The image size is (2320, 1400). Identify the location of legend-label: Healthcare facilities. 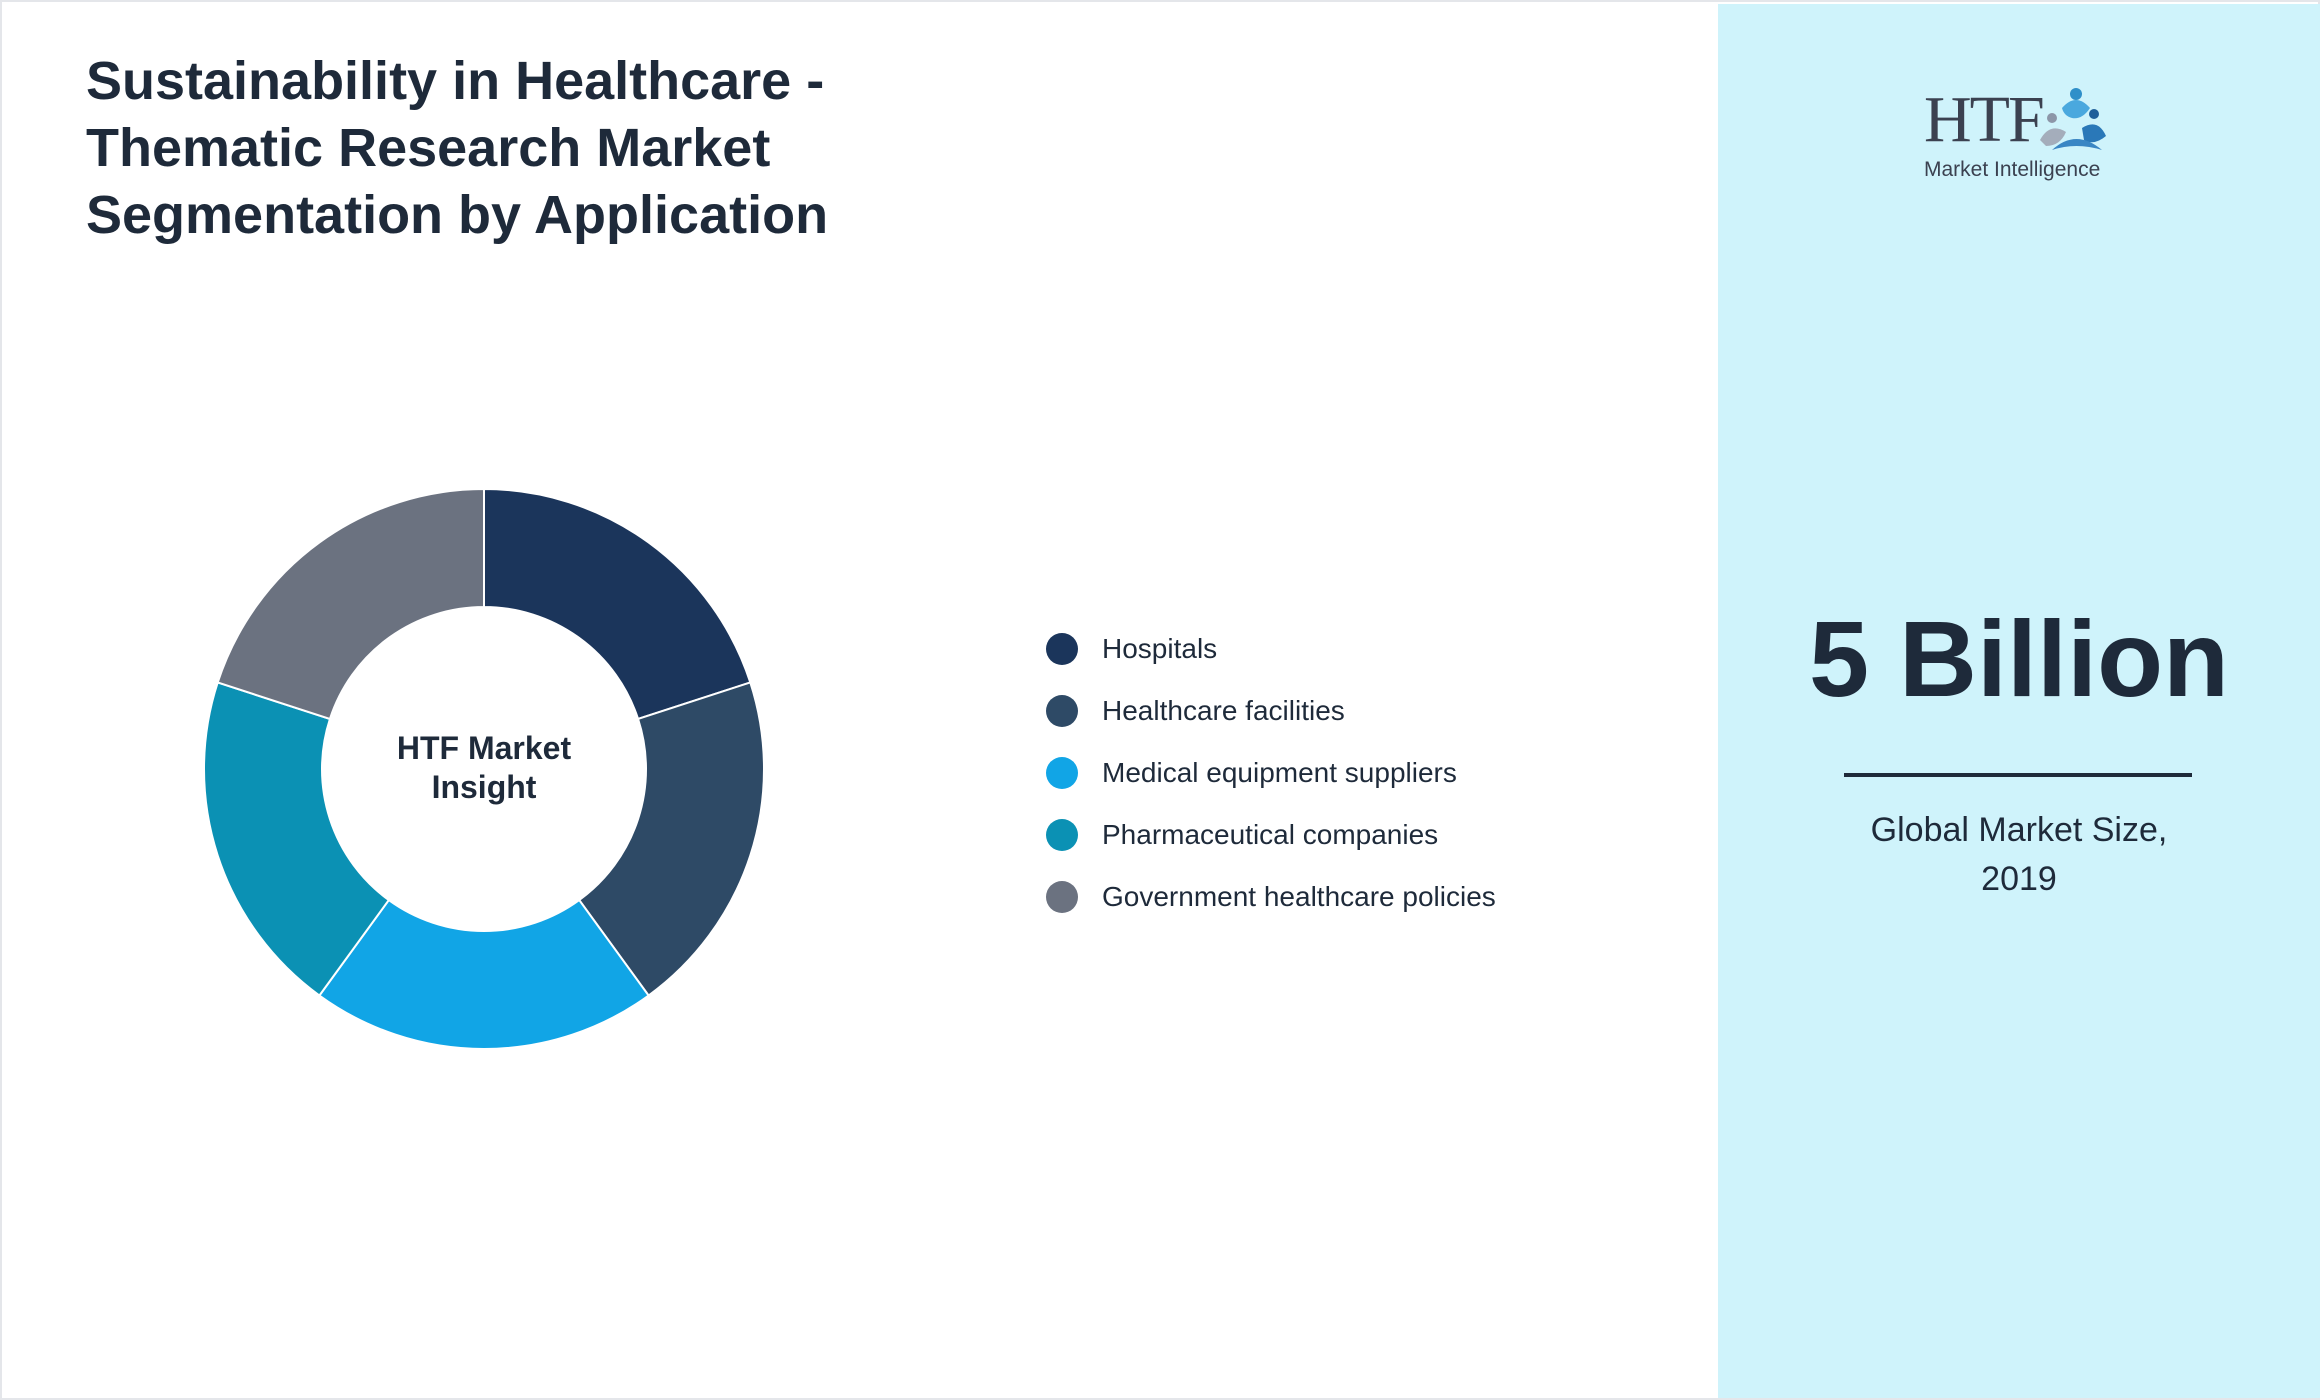
(1223, 710).